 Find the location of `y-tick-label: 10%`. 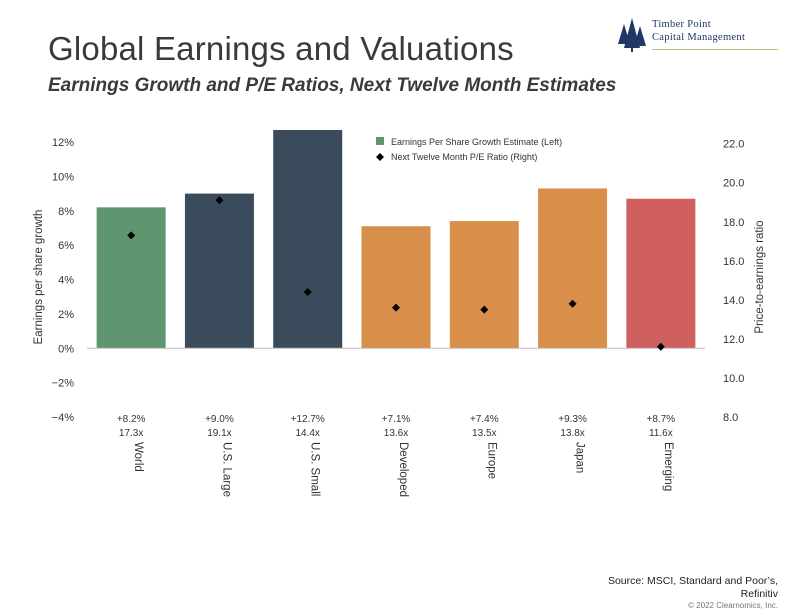

y-tick-label: 10% is located at coordinates (63, 177).